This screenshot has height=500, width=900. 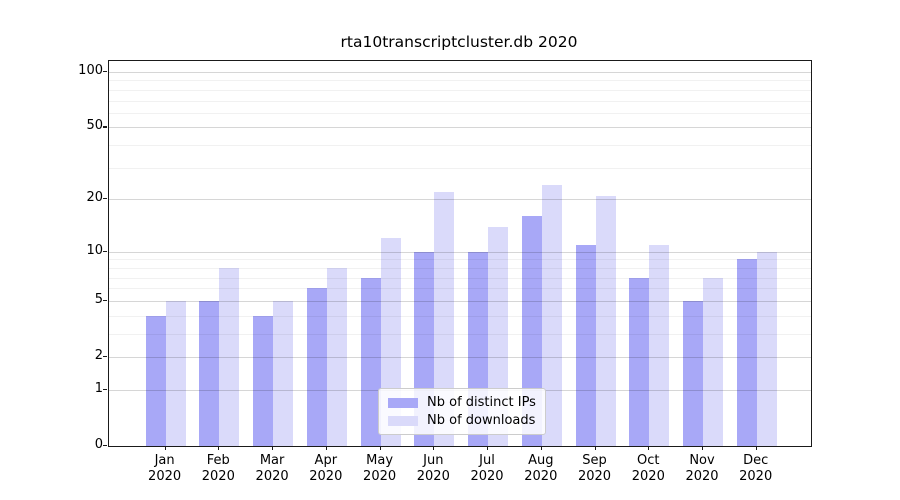 What do you see at coordinates (98, 299) in the screenshot?
I see `y-tick-label: 5` at bounding box center [98, 299].